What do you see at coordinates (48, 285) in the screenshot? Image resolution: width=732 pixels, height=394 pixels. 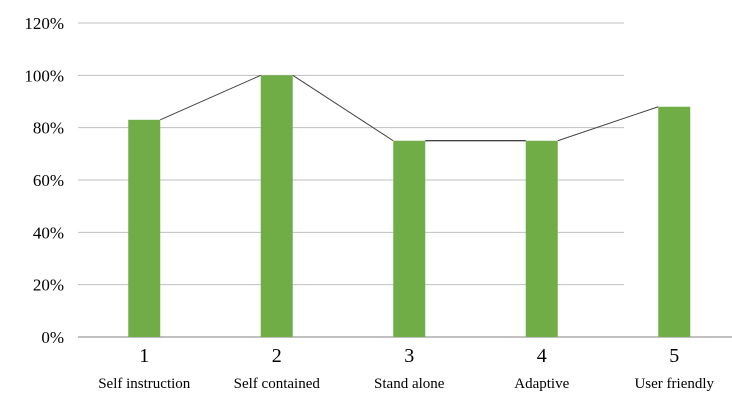 I see `y-tick-label: 20%` at bounding box center [48, 285].